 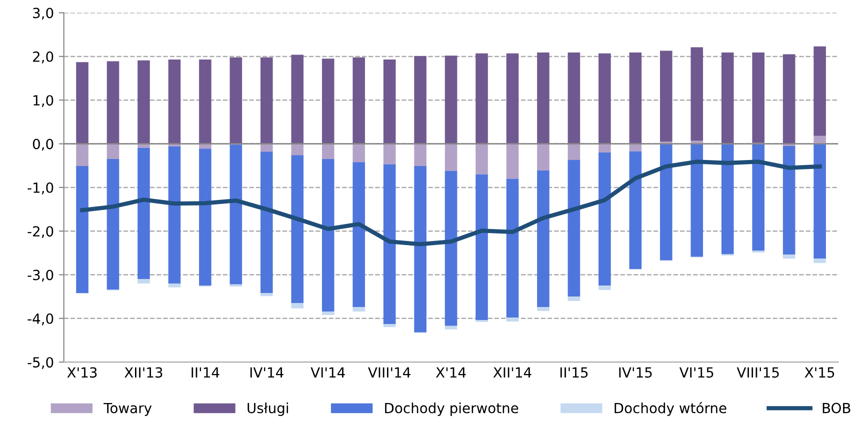 I want to click on legend-label: Dochody wtórne, so click(x=670, y=409).